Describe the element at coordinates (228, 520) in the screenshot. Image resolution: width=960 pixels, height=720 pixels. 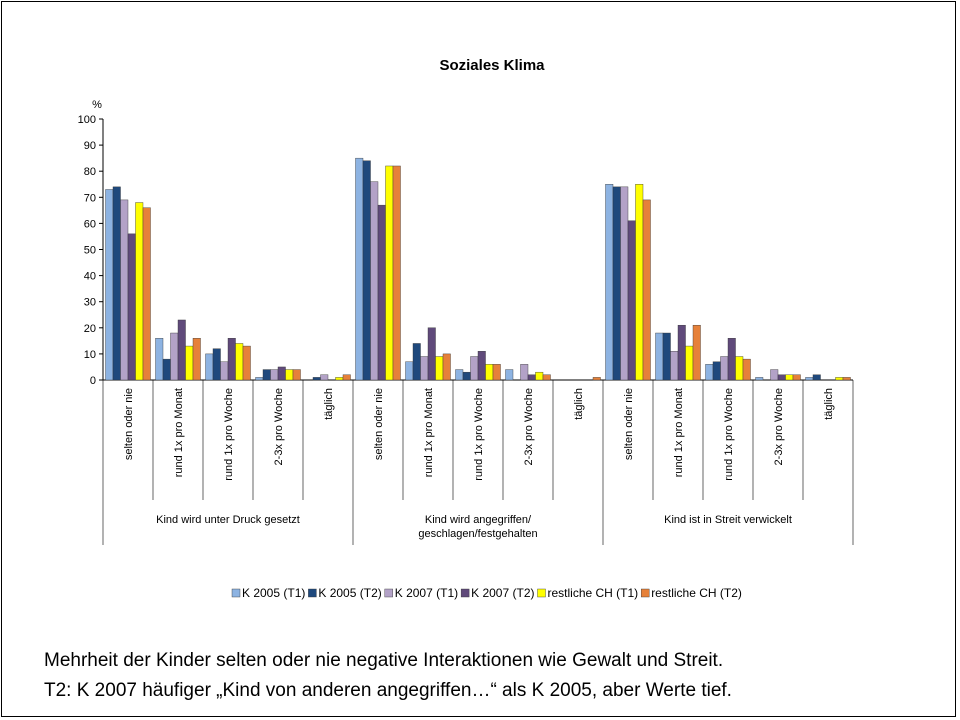
I see `group-label: Kind wird unter Druck gesetzt` at that location.